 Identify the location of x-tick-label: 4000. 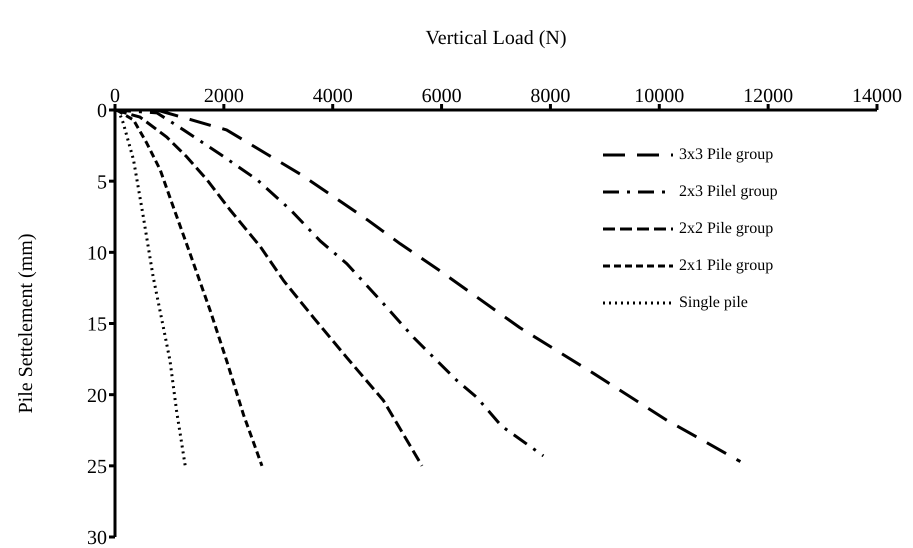
(332, 96).